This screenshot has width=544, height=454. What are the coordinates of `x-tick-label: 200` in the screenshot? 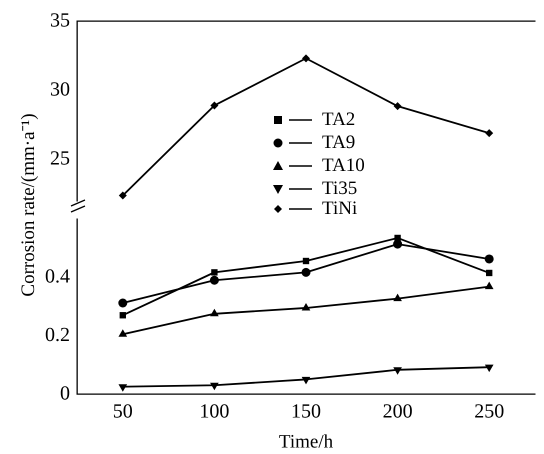 It's located at (397, 411).